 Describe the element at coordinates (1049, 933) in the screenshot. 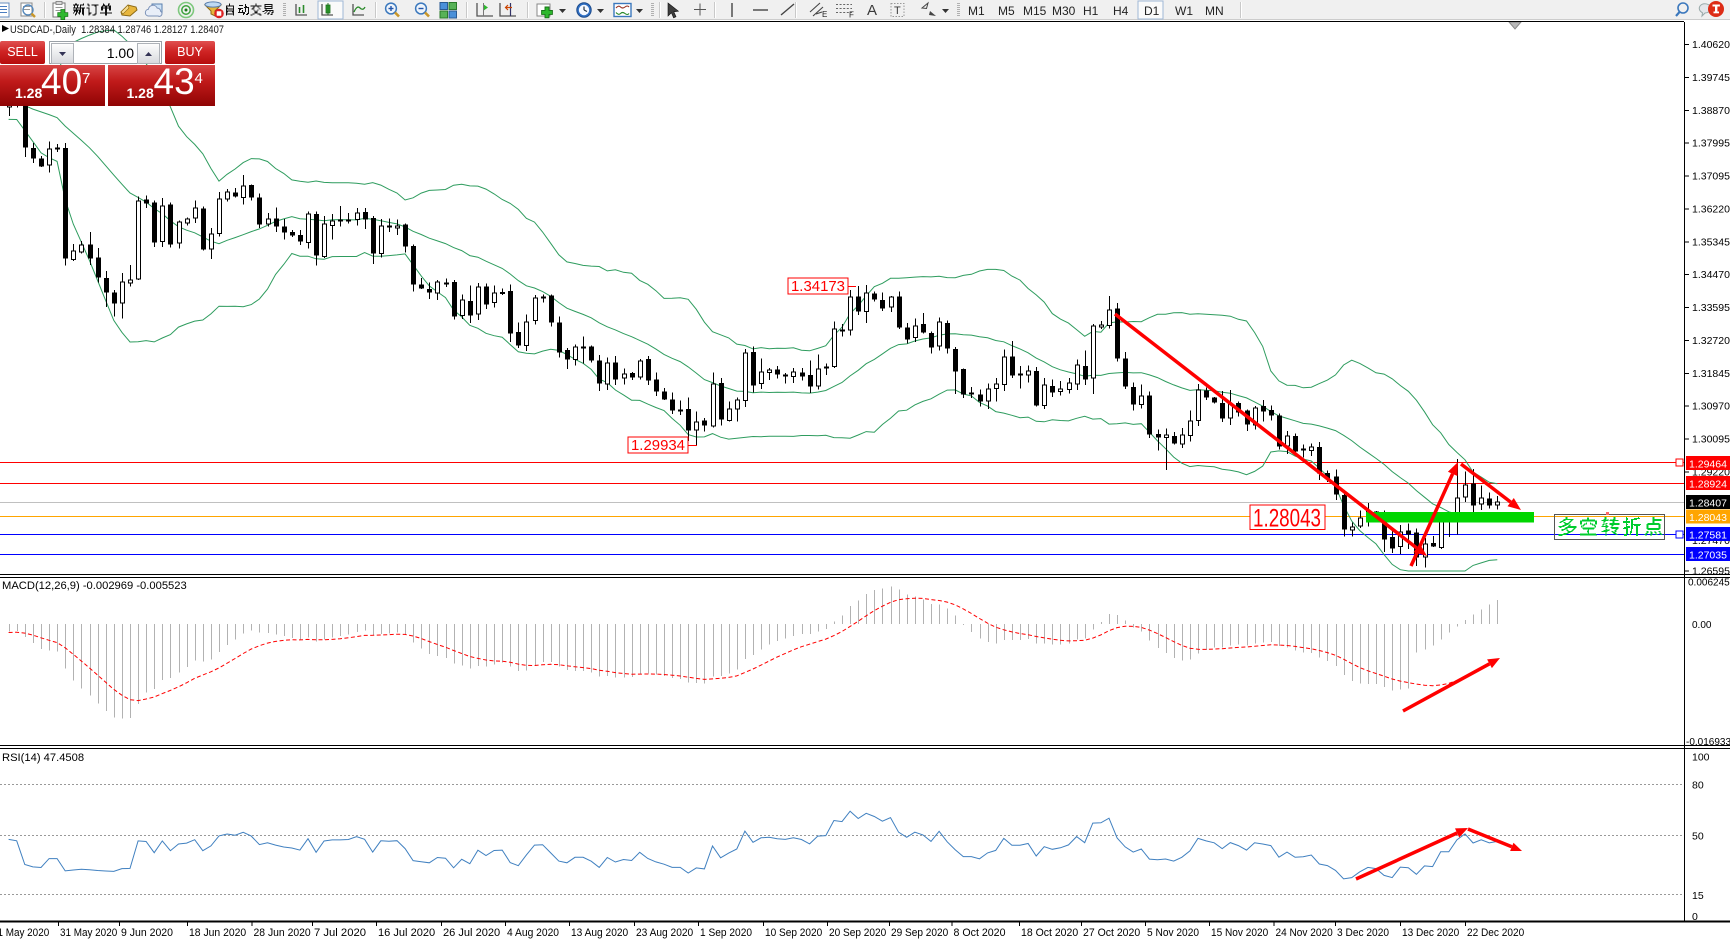

I see `svg-text: 18 Oct 2020` at that location.